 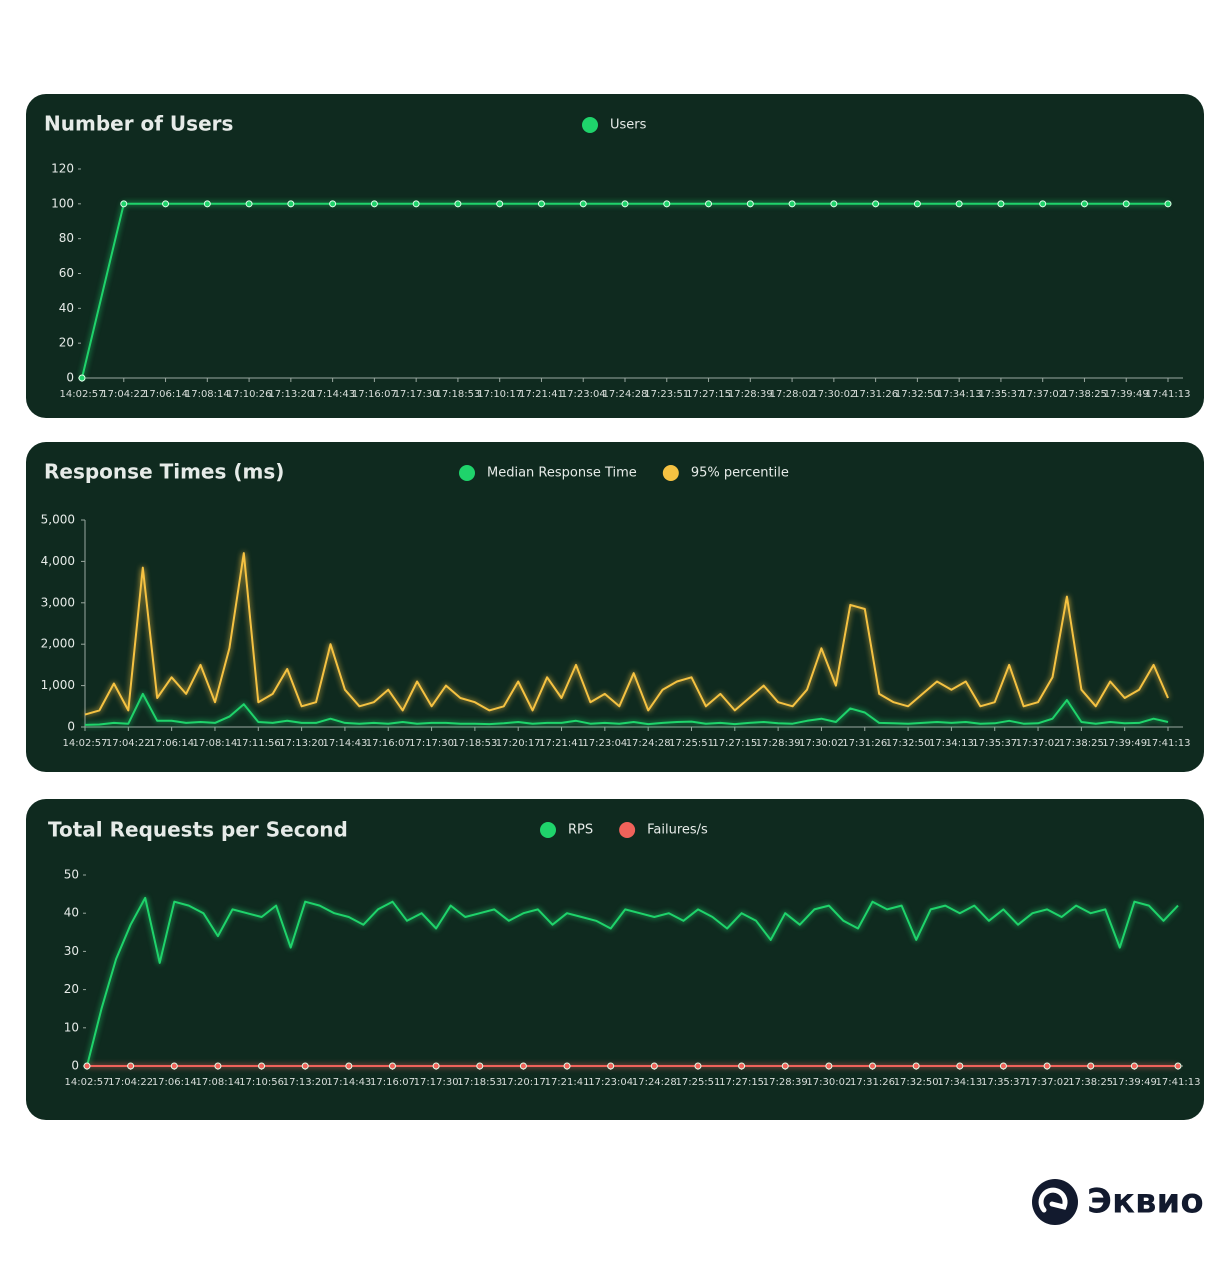 I want to click on x-tick-label: 17:14:43, so click(x=348, y=1082).